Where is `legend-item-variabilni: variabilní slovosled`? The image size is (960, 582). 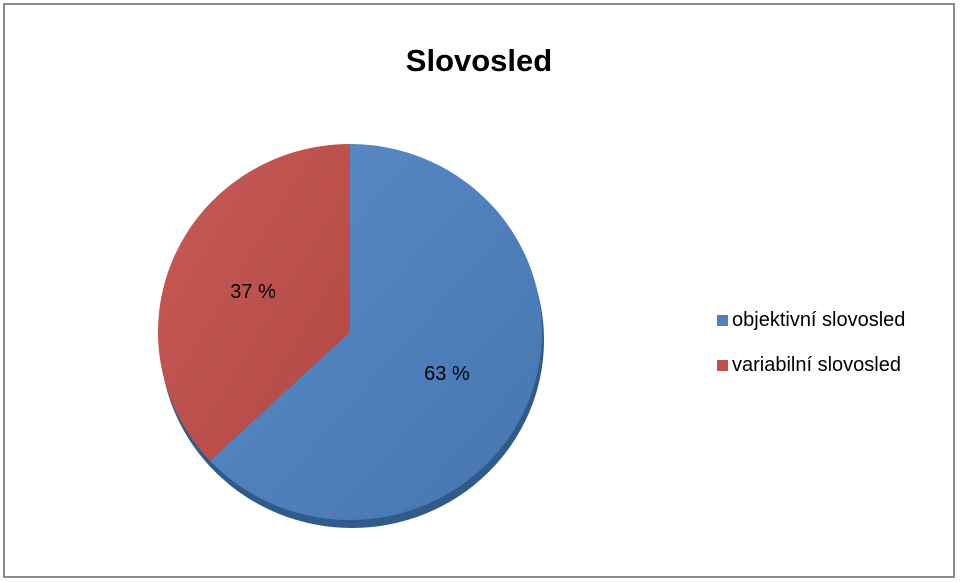 legend-item-variabilni: variabilní slovosled is located at coordinates (811, 365).